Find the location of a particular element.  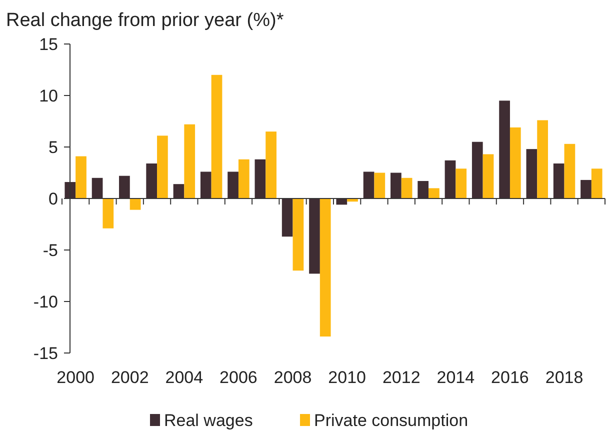

y-tick-label: 5 is located at coordinates (53, 147).